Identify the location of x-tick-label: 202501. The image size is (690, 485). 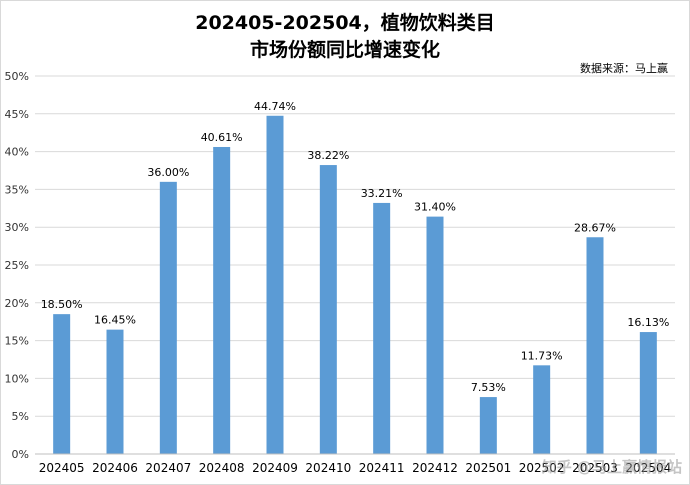
(488, 468).